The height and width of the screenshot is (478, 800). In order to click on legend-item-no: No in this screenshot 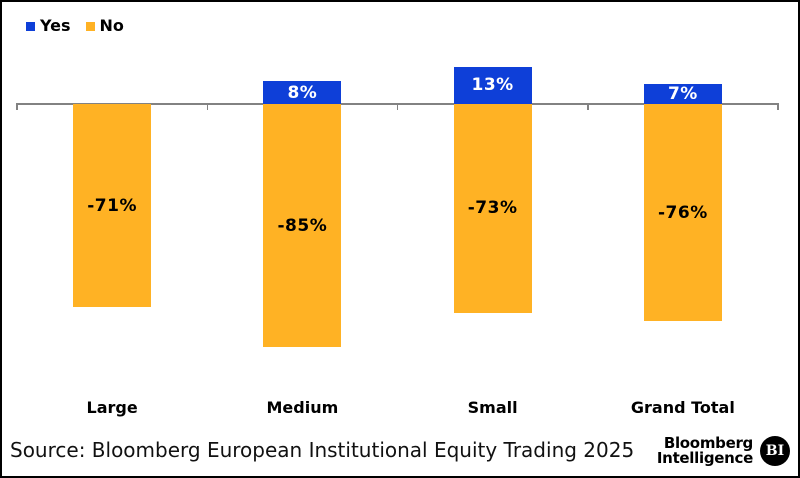, I will do `click(104, 25)`.